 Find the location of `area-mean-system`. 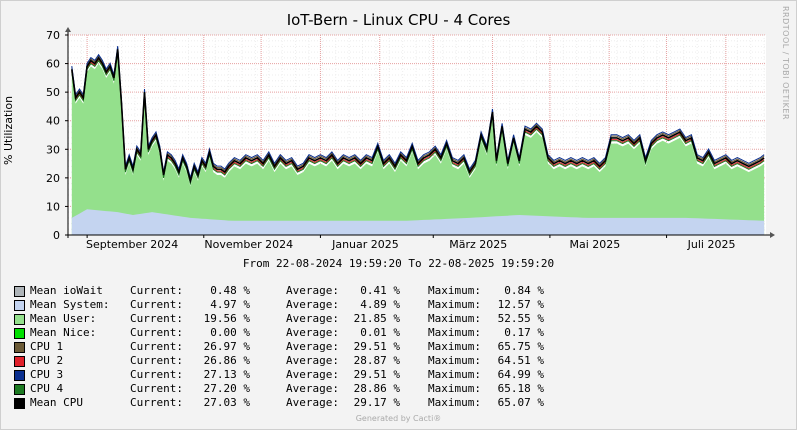

area-mean-system is located at coordinates (418, 222).